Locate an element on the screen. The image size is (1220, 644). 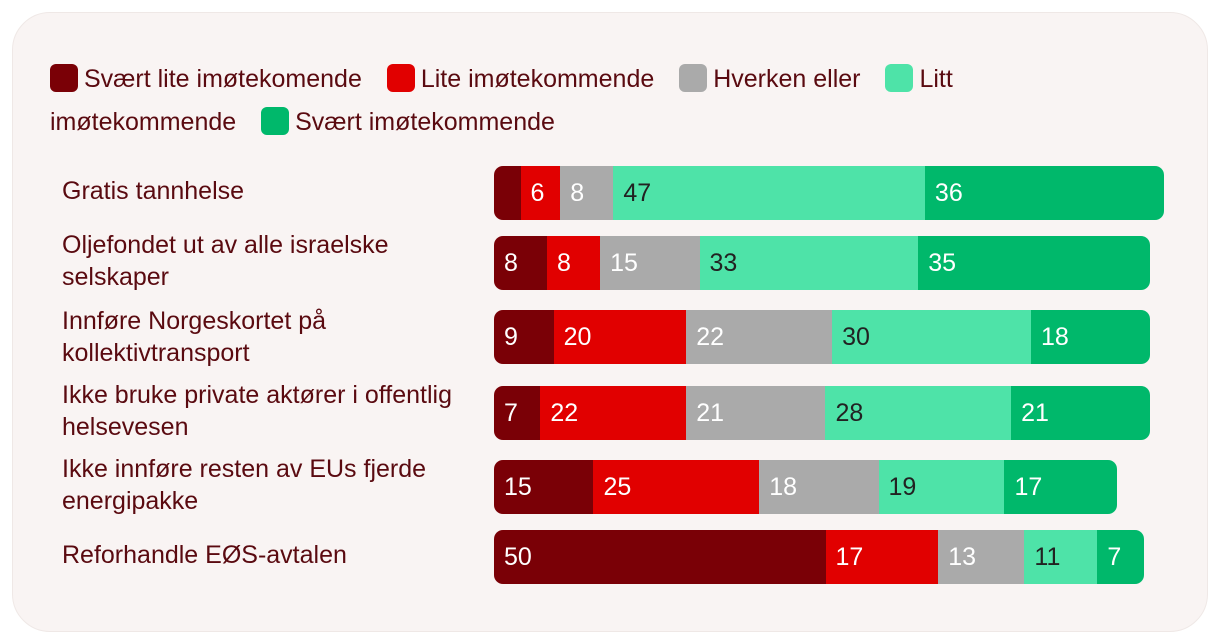
bar-segment: 25 is located at coordinates (676, 487).